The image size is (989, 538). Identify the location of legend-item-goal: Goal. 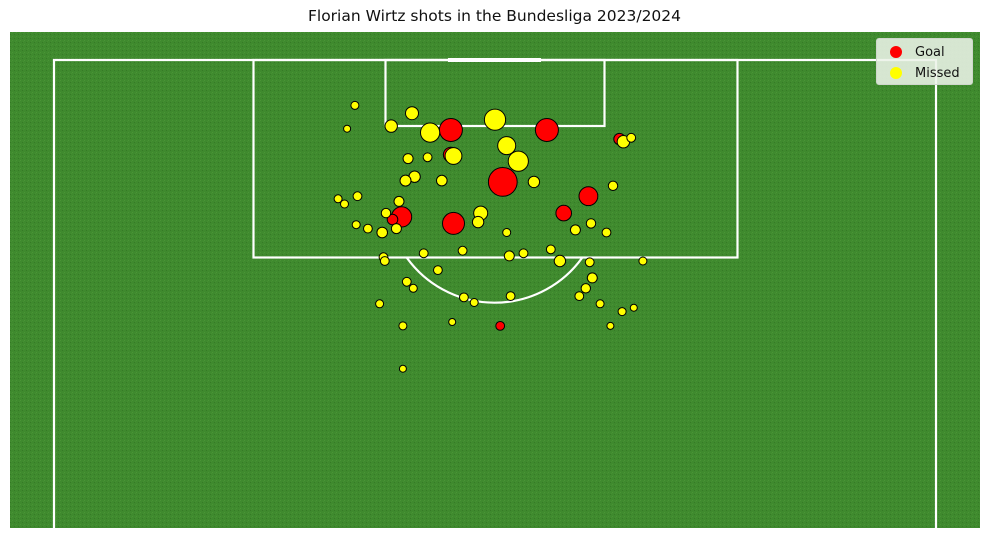
(925, 52).